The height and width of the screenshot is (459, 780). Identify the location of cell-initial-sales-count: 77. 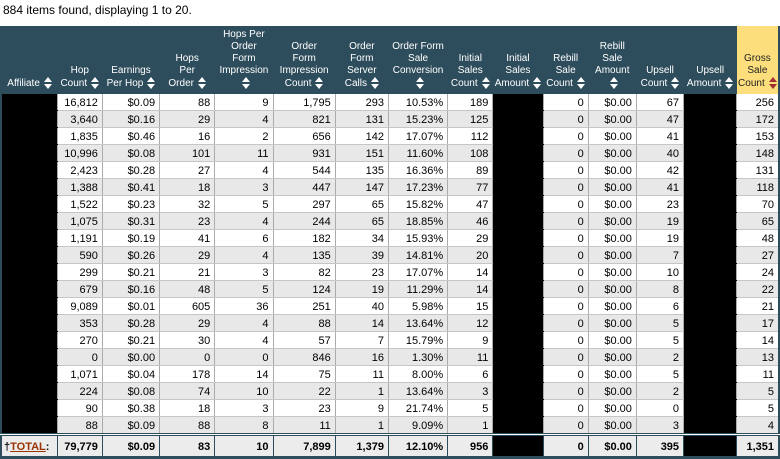
(470, 187).